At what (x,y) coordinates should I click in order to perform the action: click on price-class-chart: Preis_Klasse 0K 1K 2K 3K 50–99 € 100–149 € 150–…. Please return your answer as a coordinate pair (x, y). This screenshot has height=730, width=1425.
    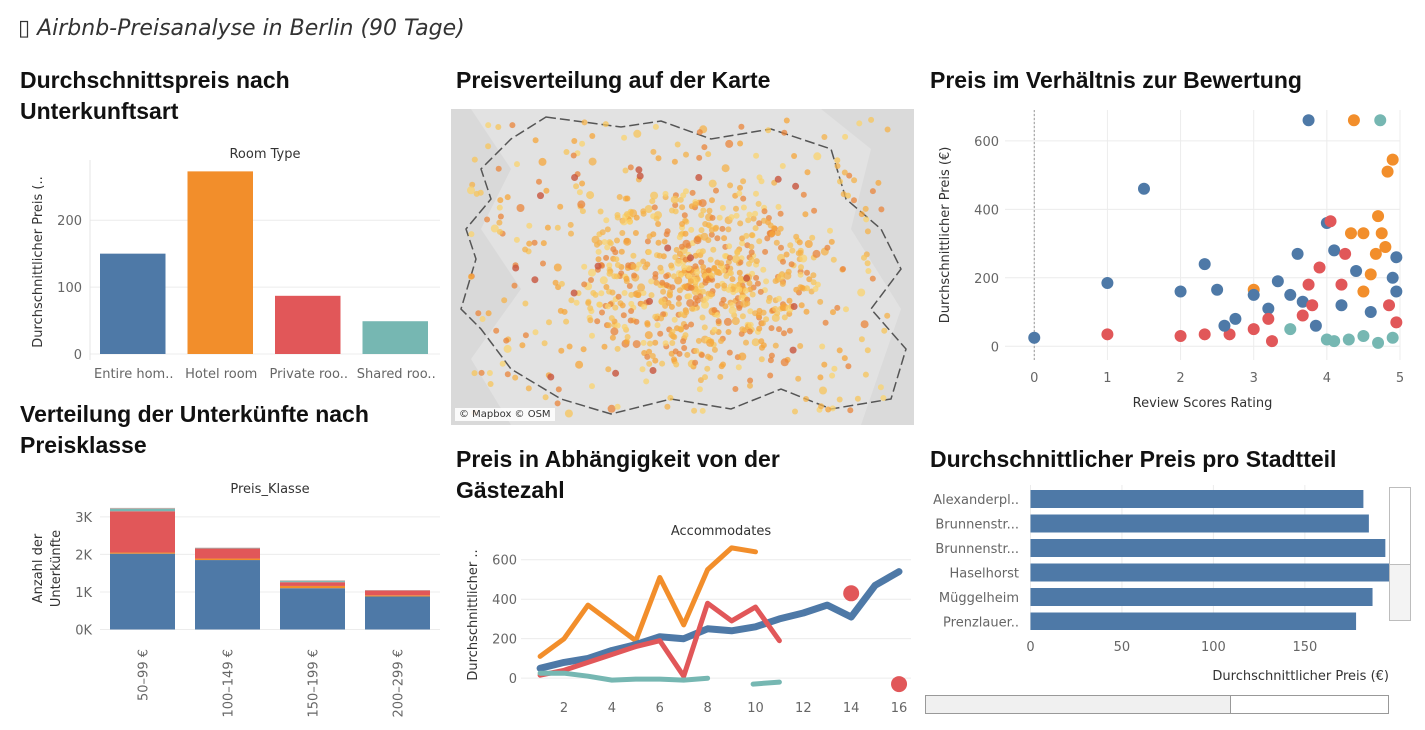
    Looking at the image, I should click on (222, 602).